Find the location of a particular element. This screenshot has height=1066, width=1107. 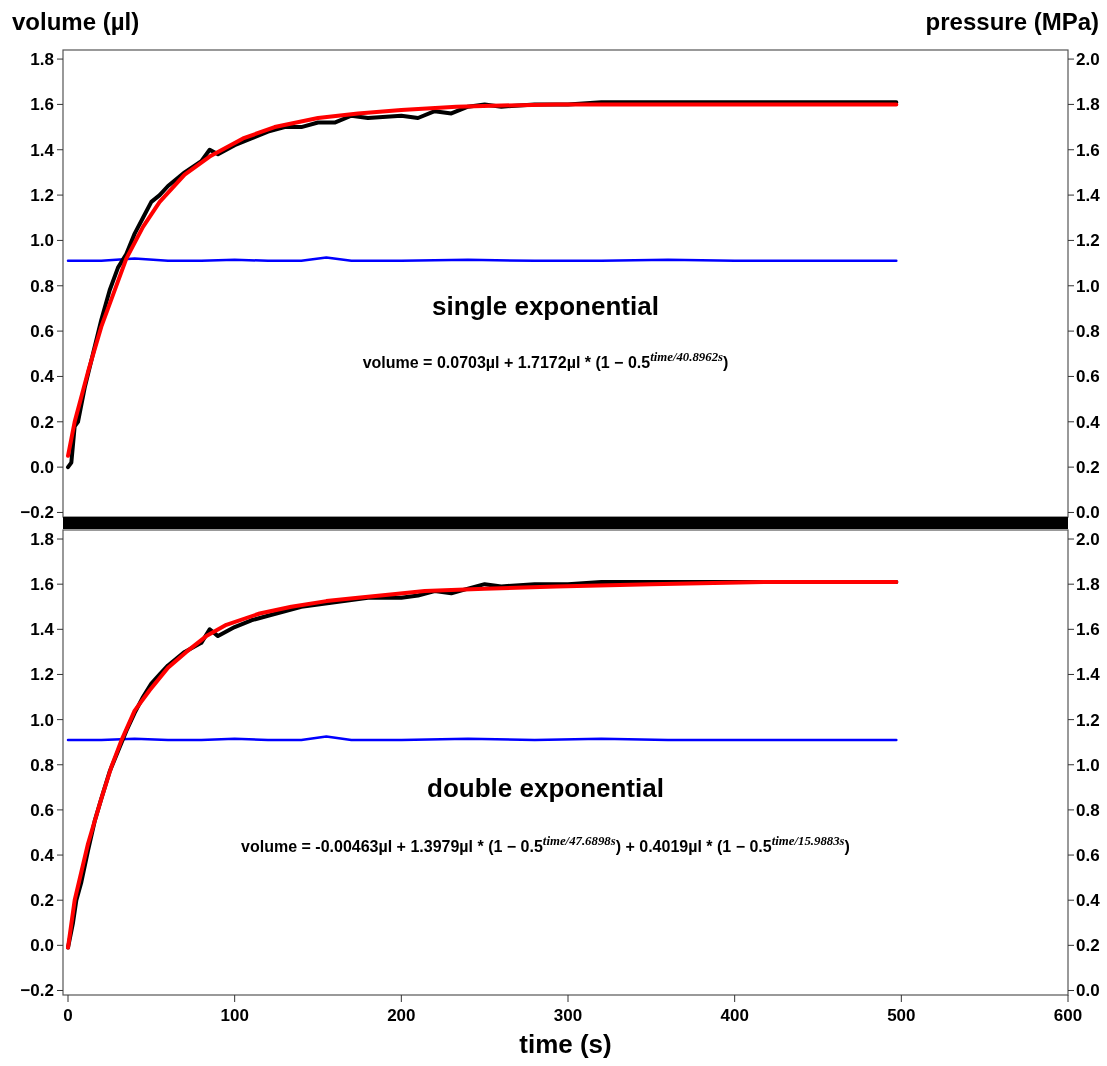

annotation: double exponential is located at coordinates (545, 788).